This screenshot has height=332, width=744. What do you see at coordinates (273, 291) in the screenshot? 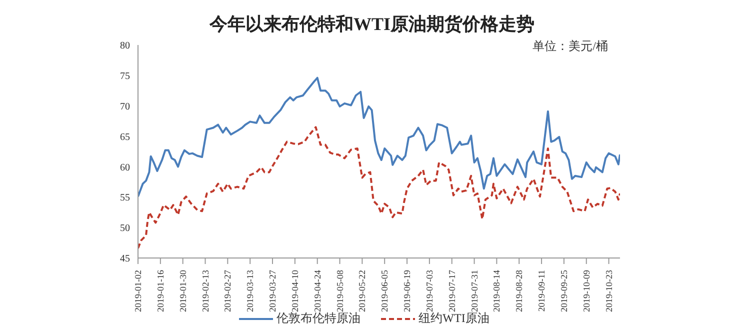
I see `x-tick-label: 2019-03-27` at bounding box center [273, 291].